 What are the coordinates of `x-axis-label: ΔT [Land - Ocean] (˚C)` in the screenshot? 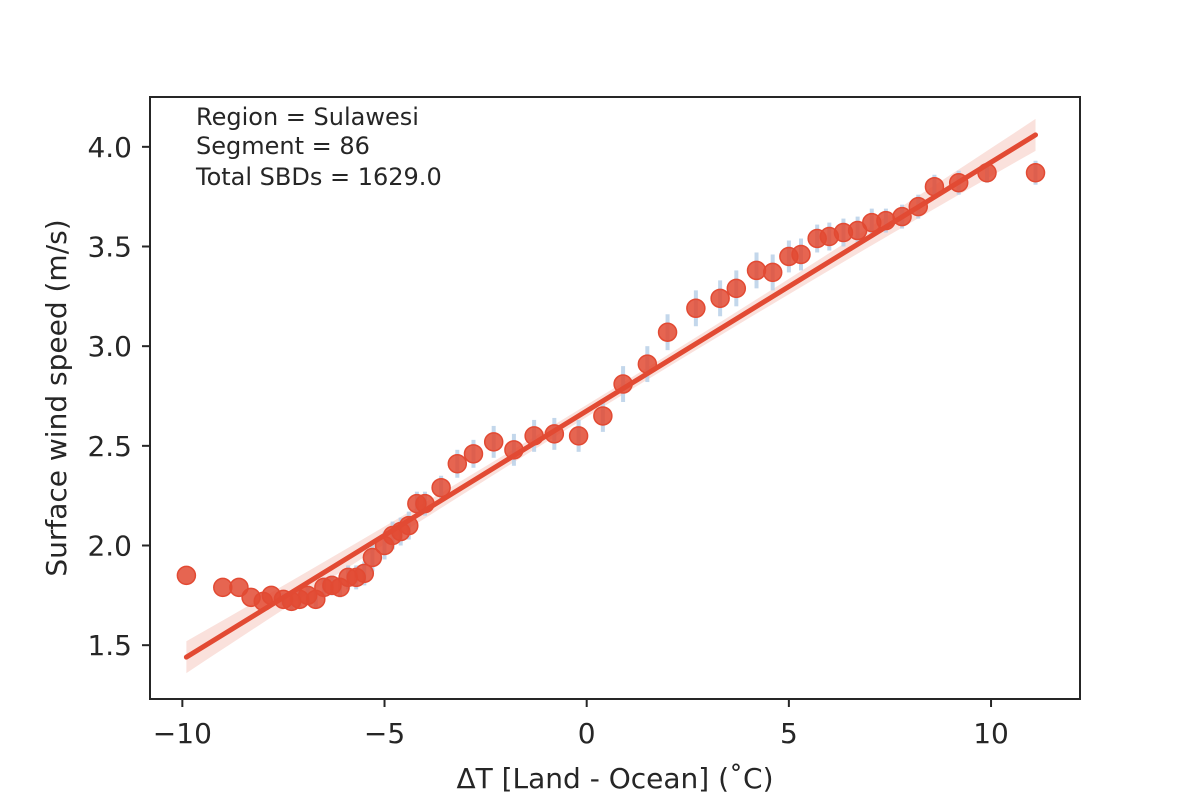 It's located at (614, 778).